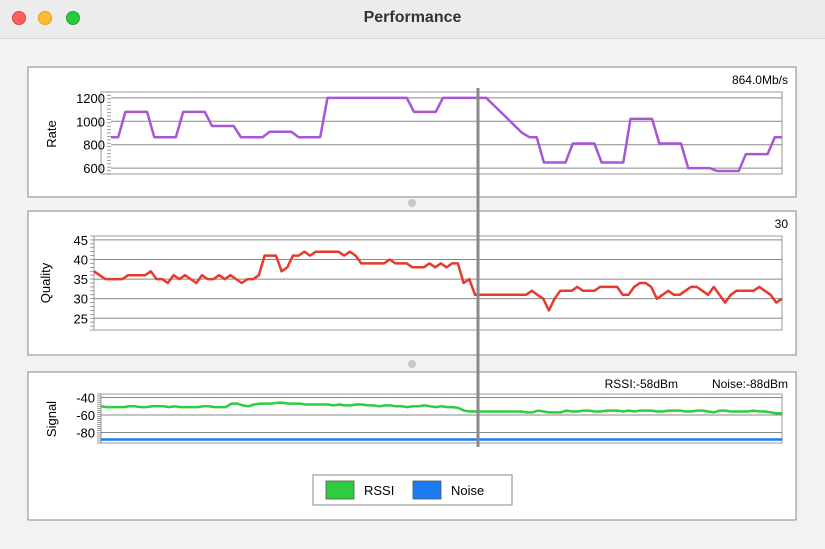 The width and height of the screenshot is (825, 549). Describe the element at coordinates (750, 384) in the screenshot. I see `noise-readout: Noise:-88dBm` at that location.